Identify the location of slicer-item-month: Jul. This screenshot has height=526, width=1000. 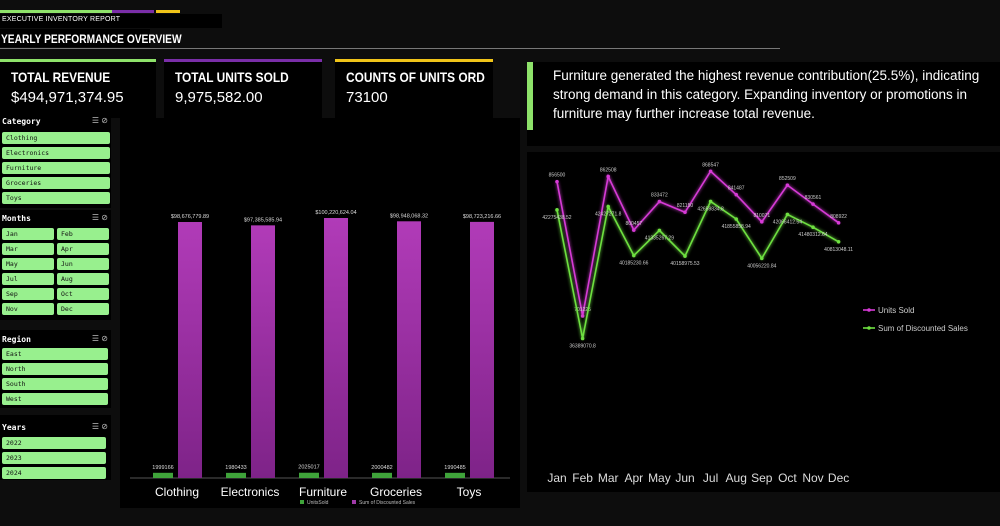
(28, 279).